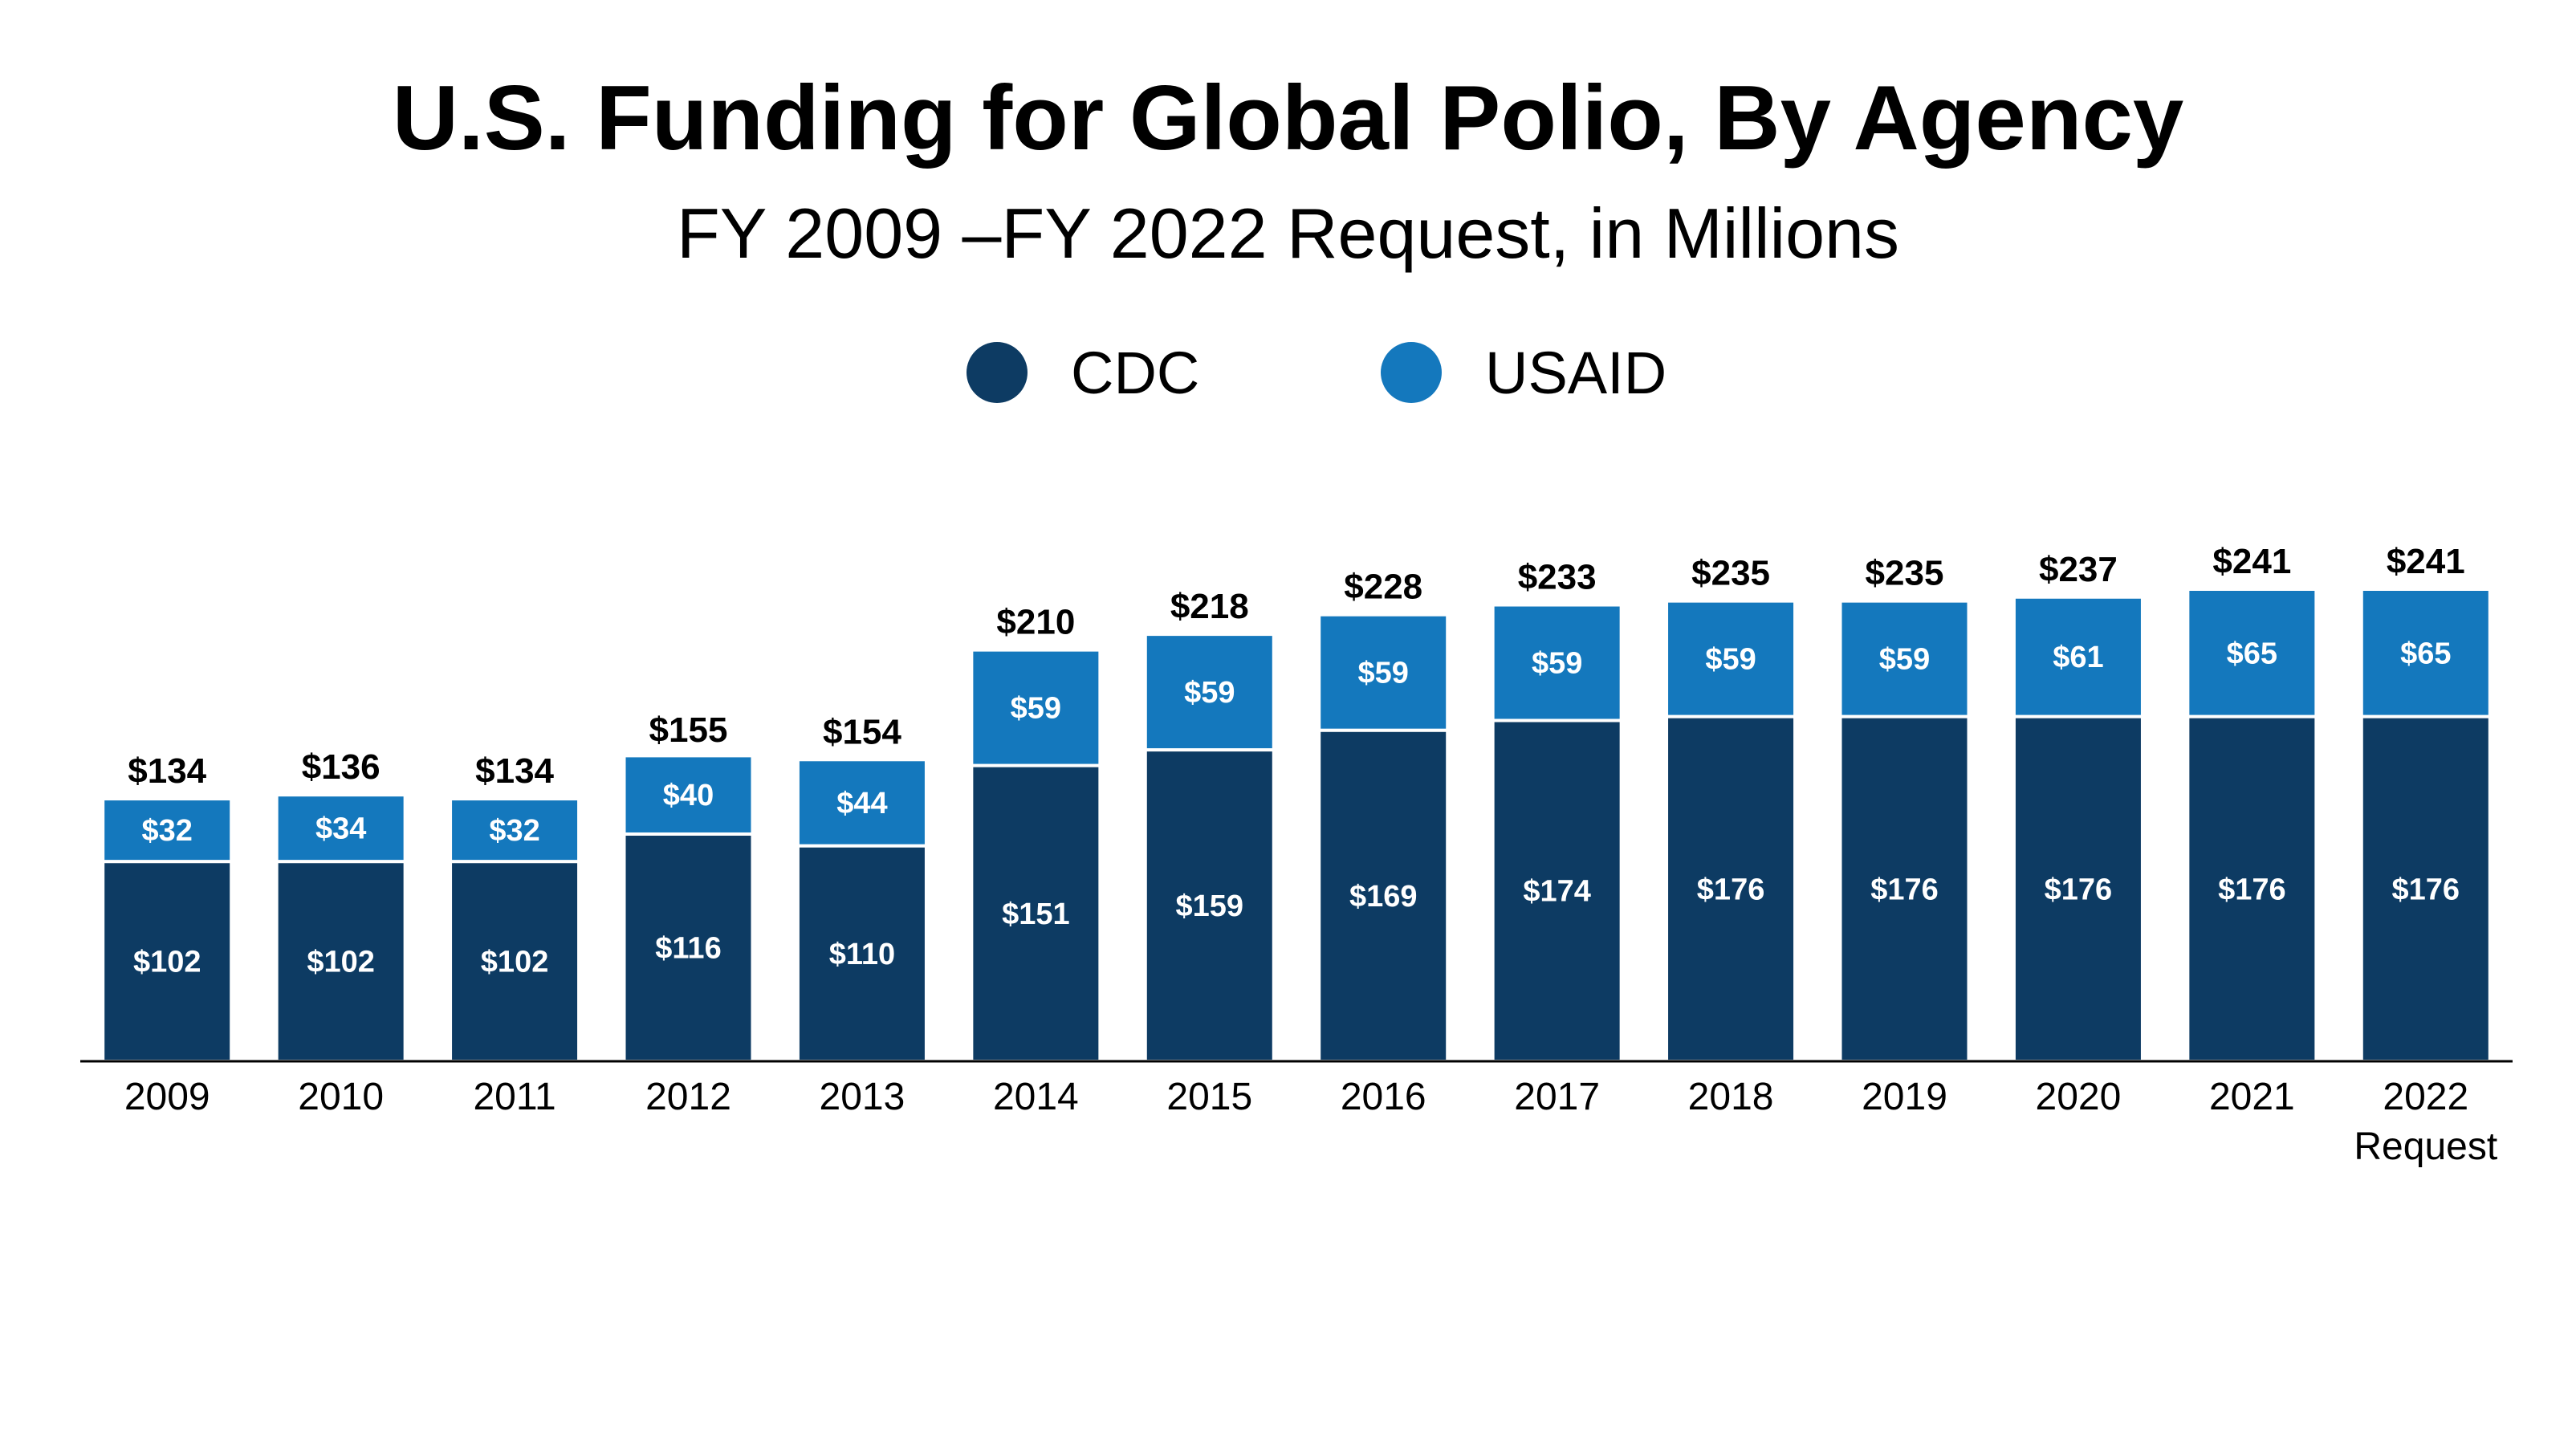 This screenshot has height=1445, width=2576. I want to click on data-label-usaid: $61, so click(2078, 657).